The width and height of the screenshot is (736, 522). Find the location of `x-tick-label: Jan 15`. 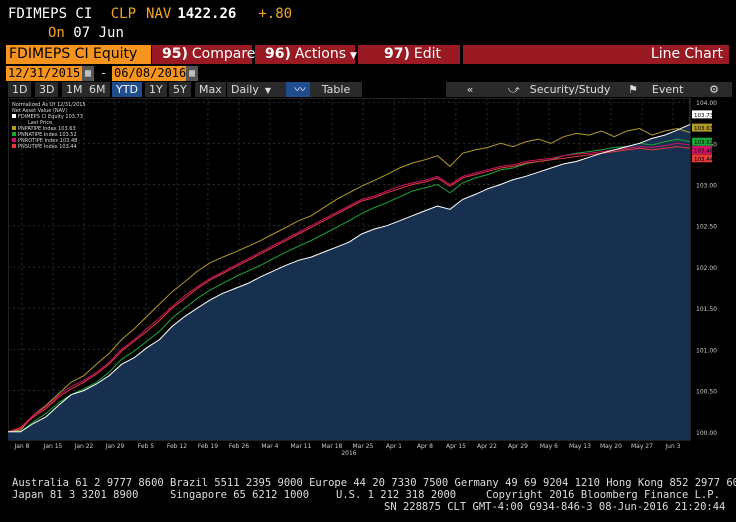

x-tick-label: Jan 15 is located at coordinates (53, 446).